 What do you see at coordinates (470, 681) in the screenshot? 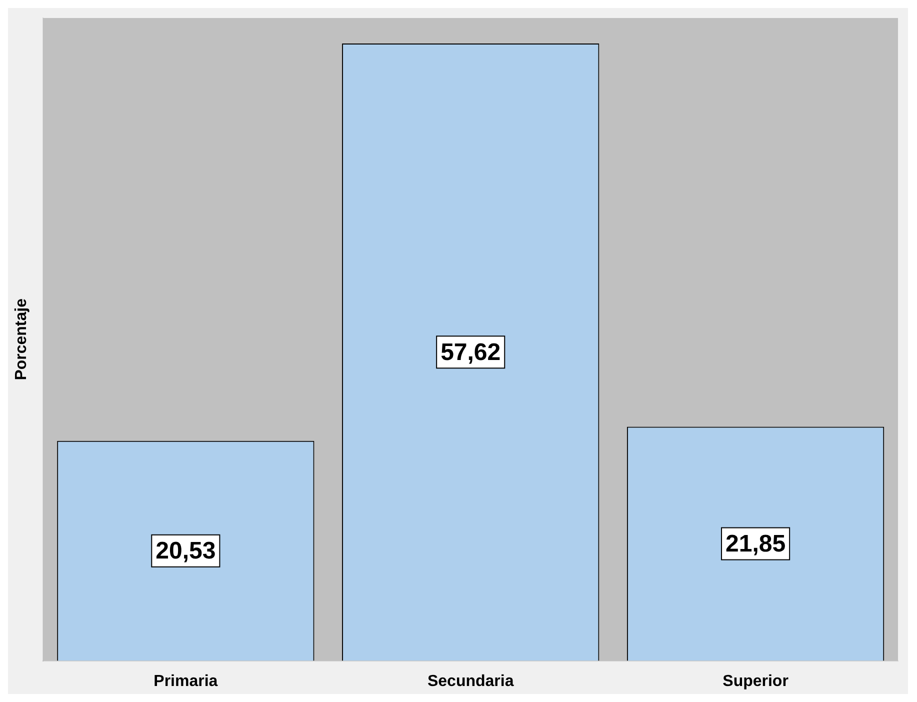
I see `x-tick-label: Secundaria` at bounding box center [470, 681].